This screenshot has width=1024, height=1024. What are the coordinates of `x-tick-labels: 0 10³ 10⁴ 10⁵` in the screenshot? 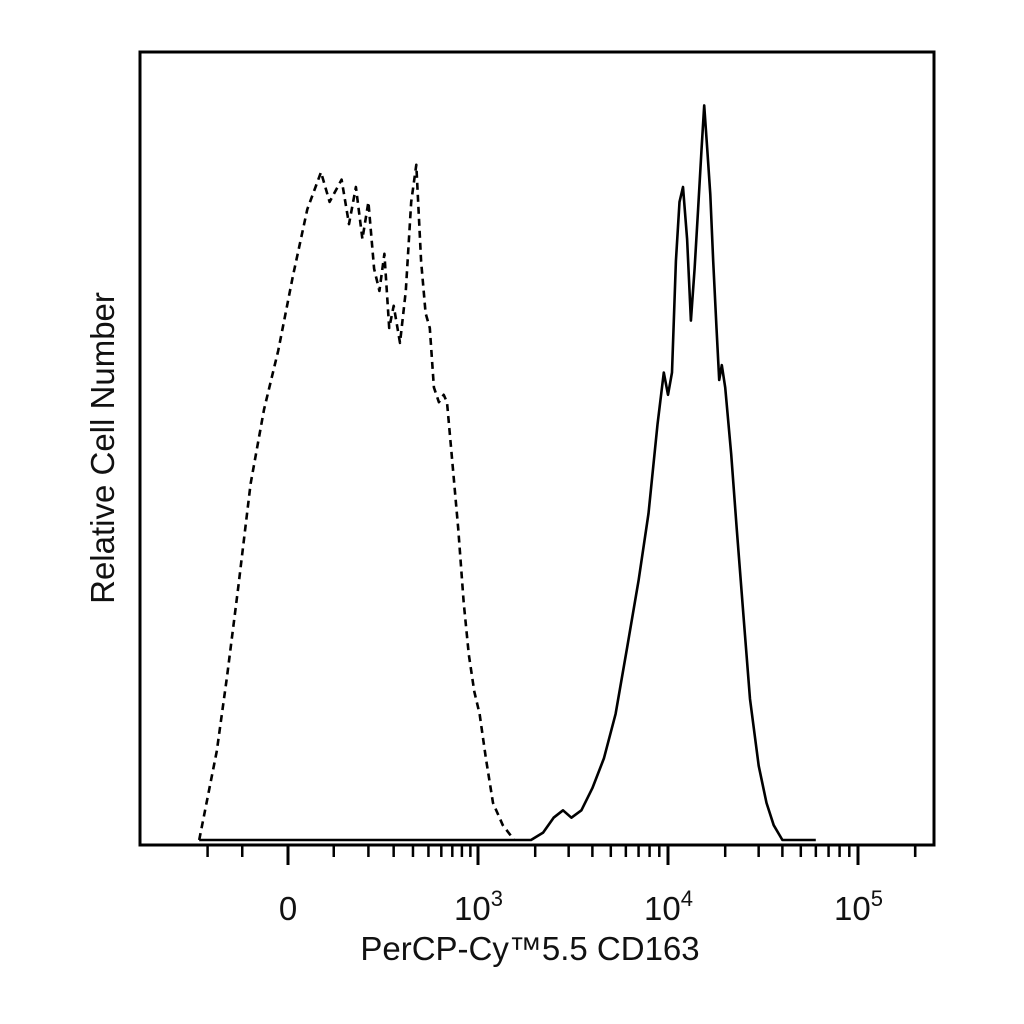 It's located at (581, 906).